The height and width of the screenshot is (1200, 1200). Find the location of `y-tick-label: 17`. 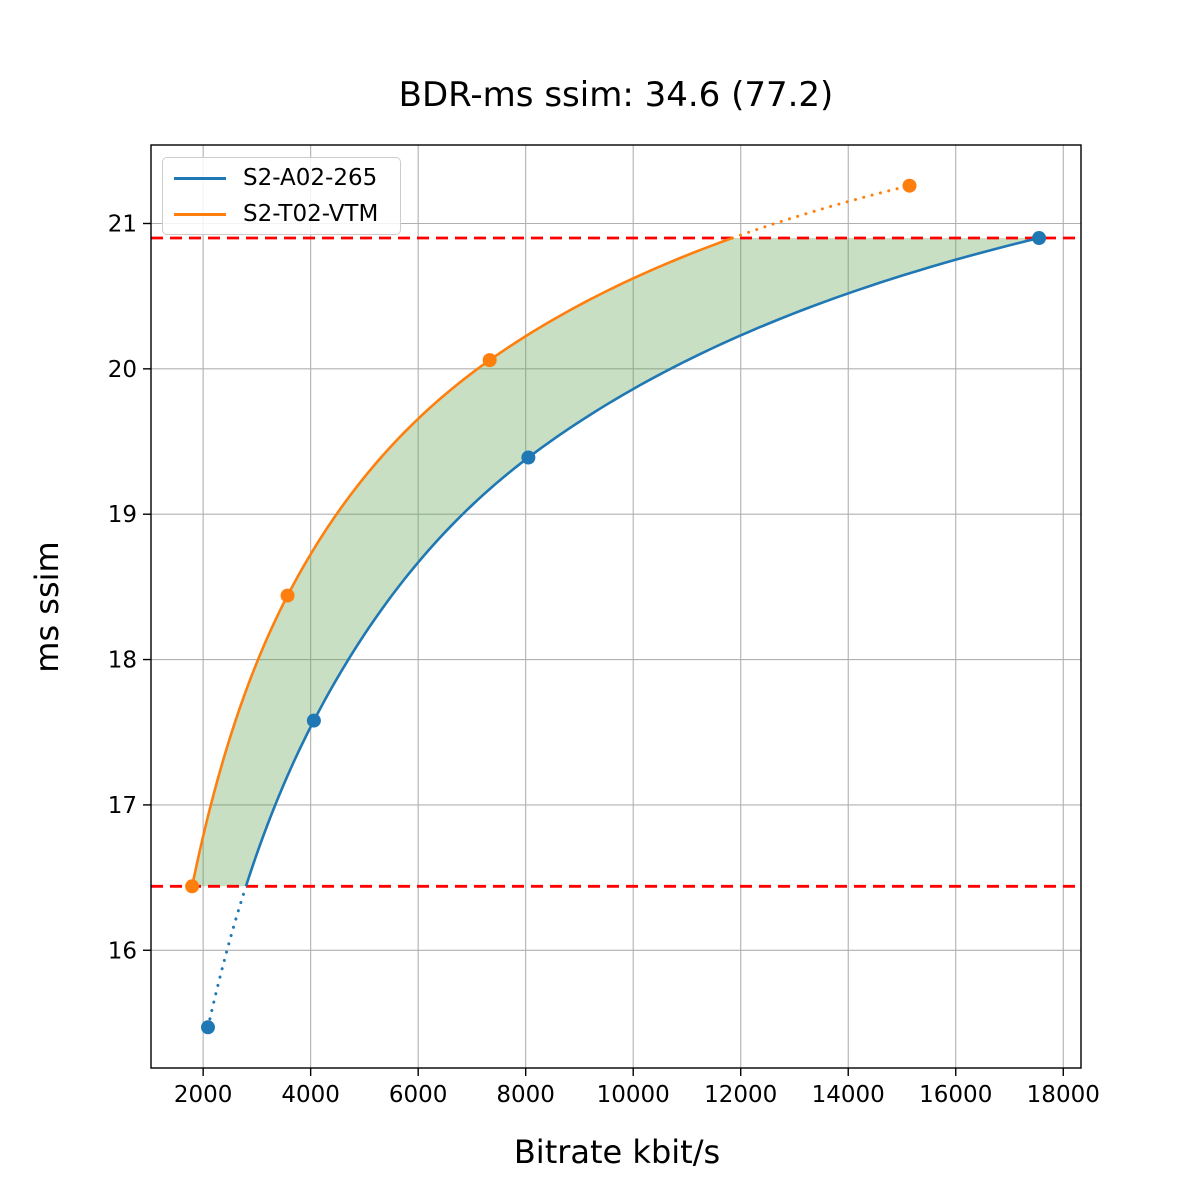

y-tick-label: 17 is located at coordinates (122, 806).